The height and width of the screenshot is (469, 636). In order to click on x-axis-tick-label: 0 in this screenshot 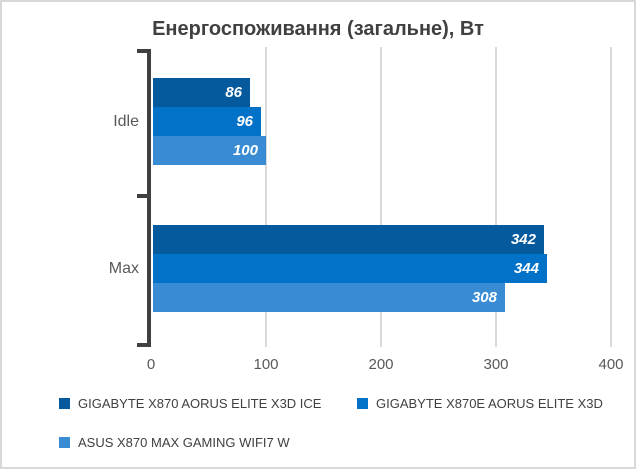, I will do `click(151, 364)`.